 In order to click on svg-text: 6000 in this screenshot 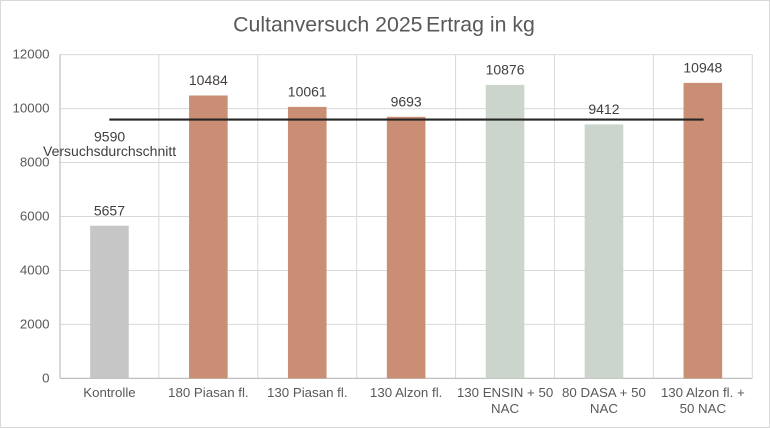, I will do `click(35, 215)`.